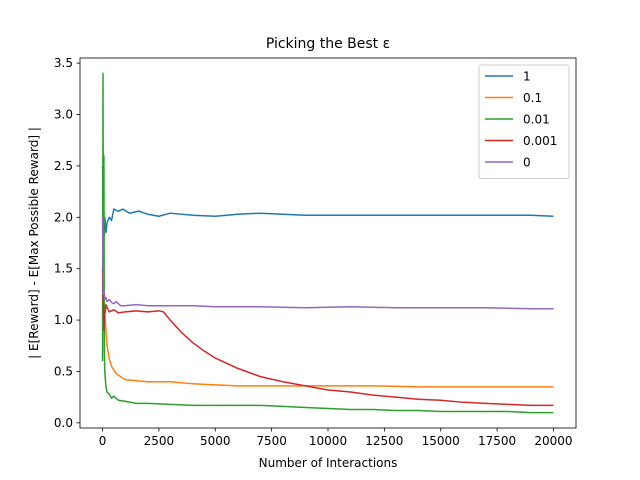 The width and height of the screenshot is (640, 480). Describe the element at coordinates (63, 63) in the screenshot. I see `y-tick-label: 3.5` at that location.